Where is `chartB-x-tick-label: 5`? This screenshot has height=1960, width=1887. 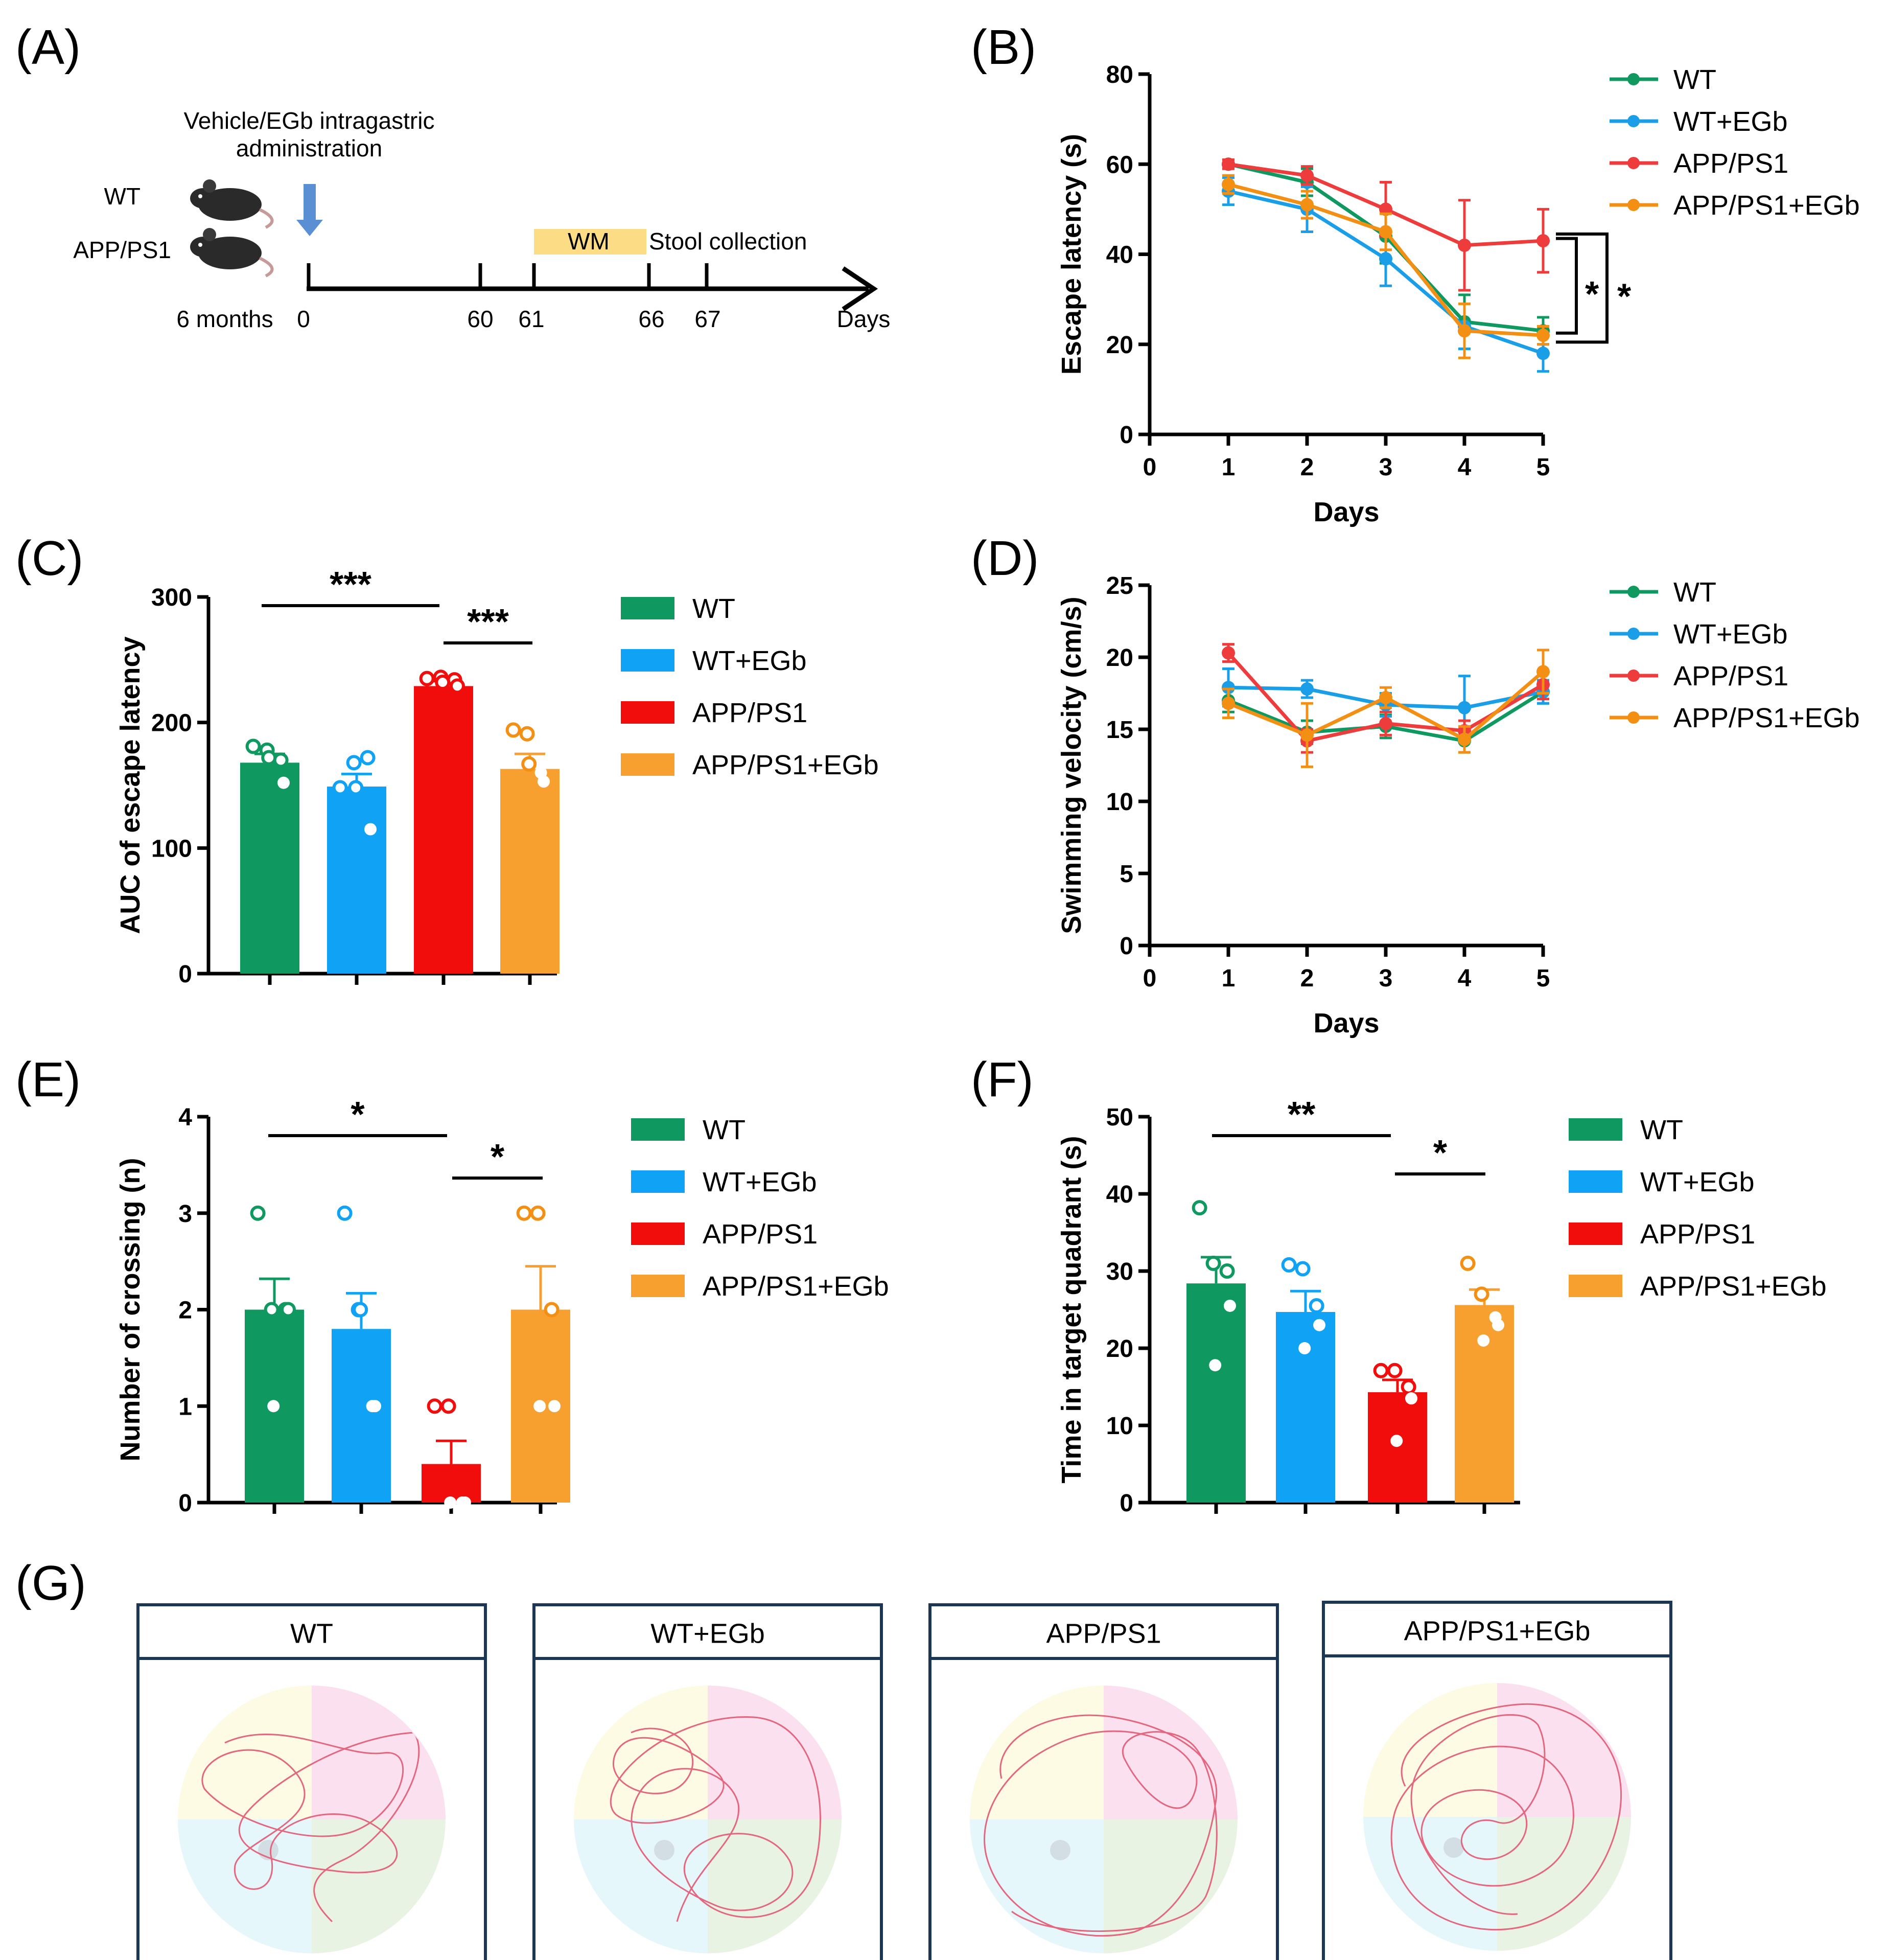
chartB-x-tick-label: 5 is located at coordinates (1543, 468).